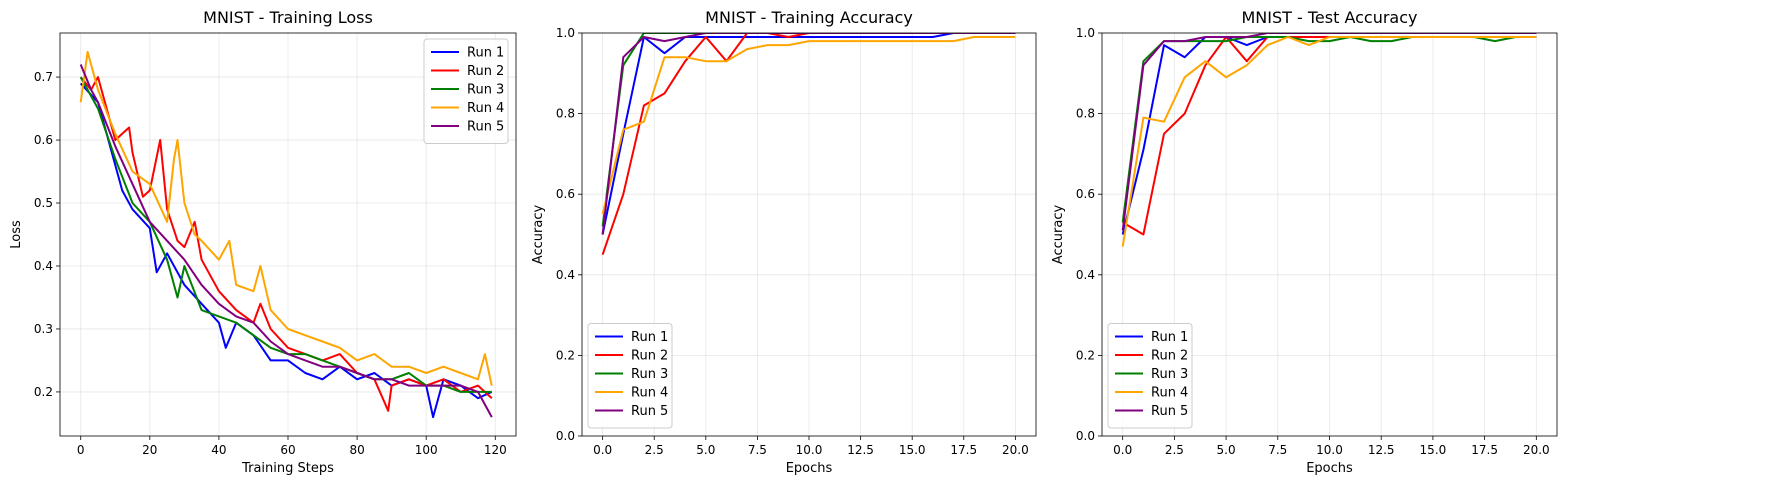 This screenshot has height=490, width=1790. What do you see at coordinates (43, 203) in the screenshot?
I see `y-tick-label: 0.5` at bounding box center [43, 203].